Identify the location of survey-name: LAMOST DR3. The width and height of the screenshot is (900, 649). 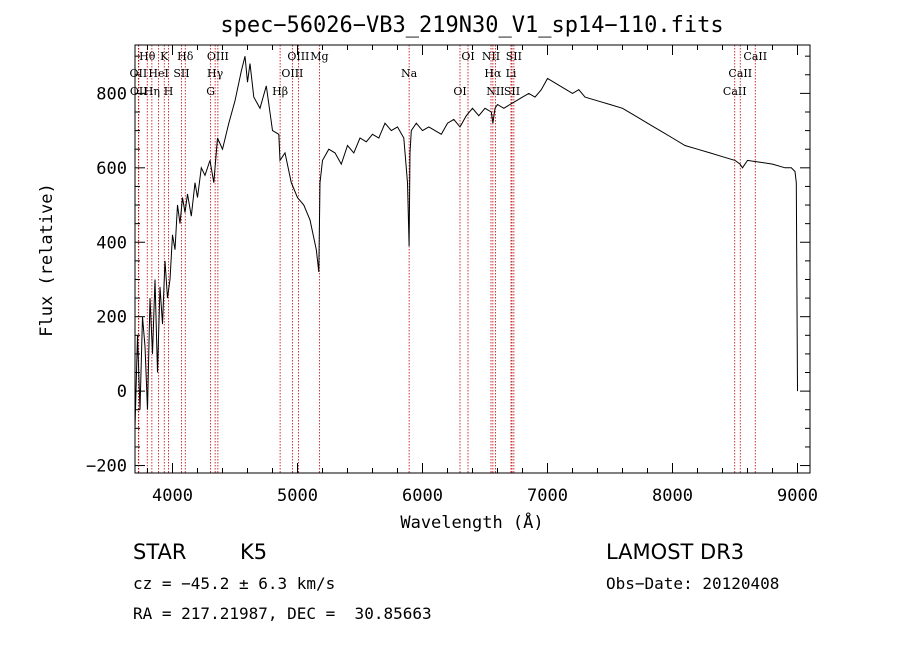
(675, 552).